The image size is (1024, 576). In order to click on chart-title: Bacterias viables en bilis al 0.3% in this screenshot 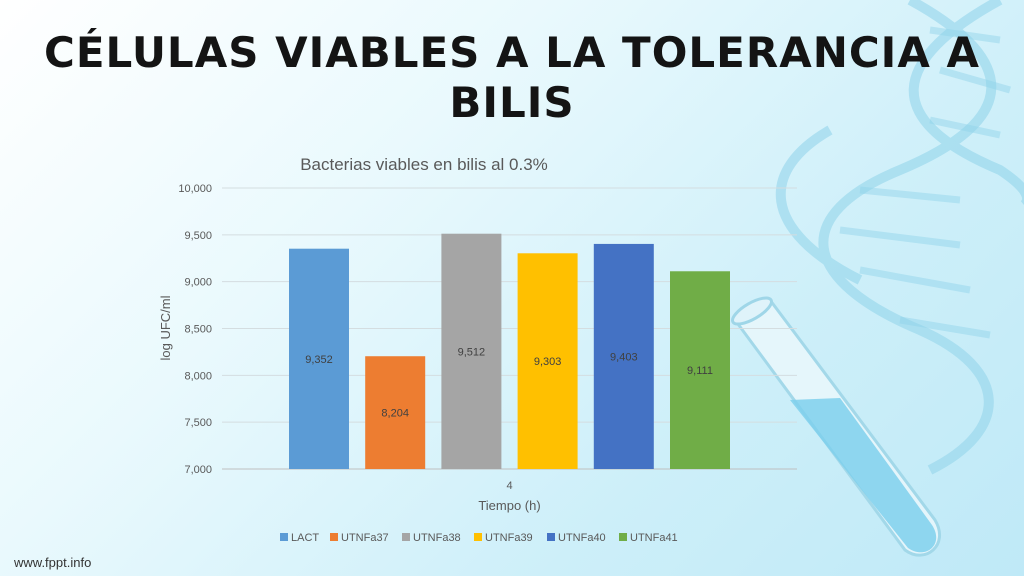, I will do `click(424, 164)`.